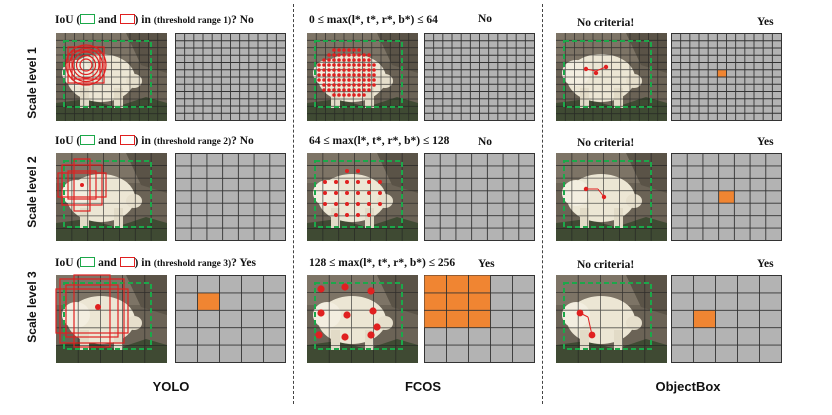 This screenshot has width=832, height=415. I want to click on fcos-answer-2: No, so click(485, 142).